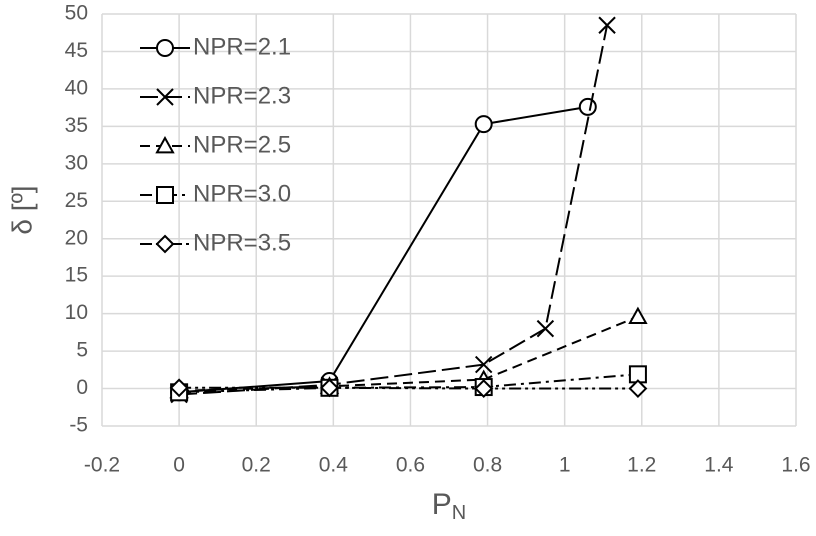 Image resolution: width=816 pixels, height=536 pixels. What do you see at coordinates (641, 465) in the screenshot?
I see `x-tick-label: 1.2` at bounding box center [641, 465].